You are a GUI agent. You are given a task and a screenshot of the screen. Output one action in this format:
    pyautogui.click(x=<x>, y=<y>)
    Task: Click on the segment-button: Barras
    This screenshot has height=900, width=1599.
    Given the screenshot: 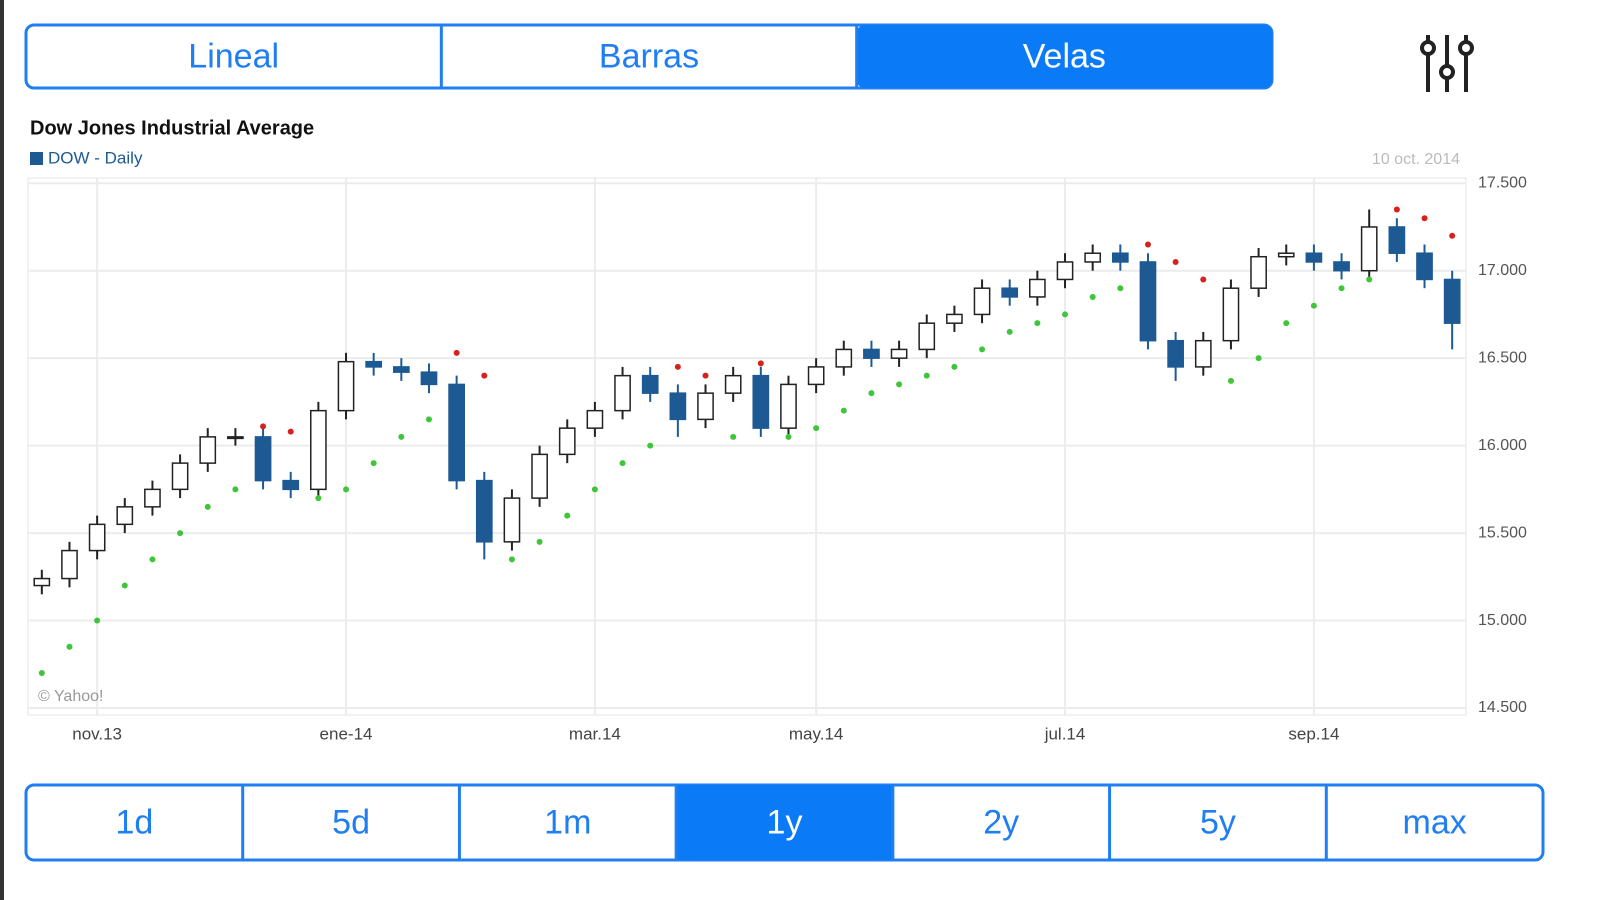 What is the action you would take?
    pyautogui.click(x=649, y=56)
    